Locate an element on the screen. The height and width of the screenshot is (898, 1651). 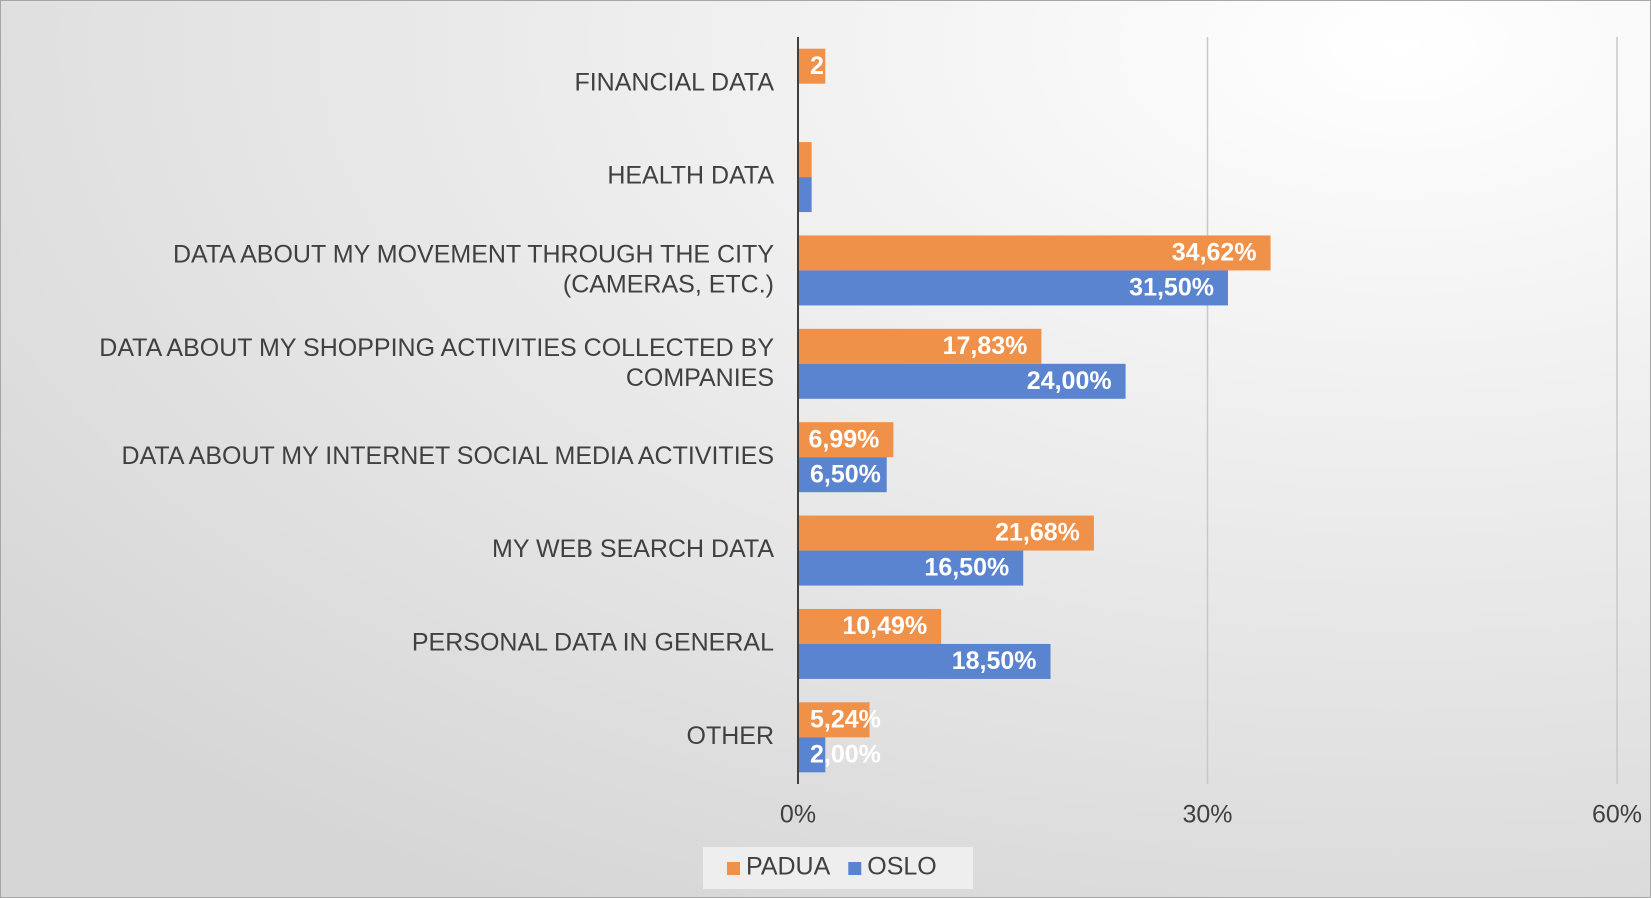
legend: PADUA OSLO is located at coordinates (838, 868).